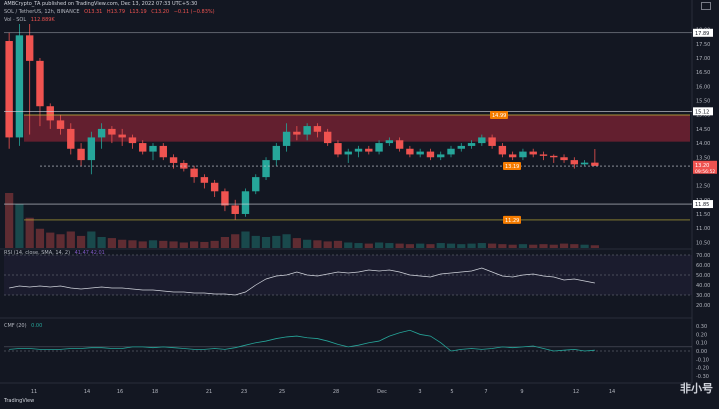  I want to click on rsi-label: RSI (14, close, SMA, 14, 2), so click(37, 253).